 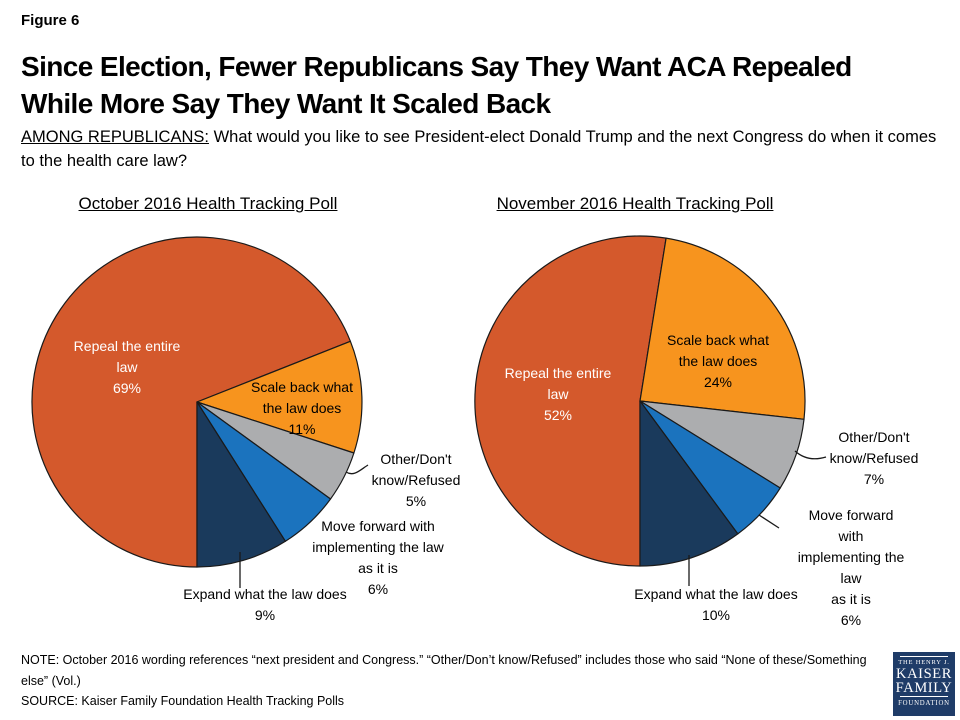 I want to click on logo-text-foundation: FOUNDATION, so click(x=924, y=703).